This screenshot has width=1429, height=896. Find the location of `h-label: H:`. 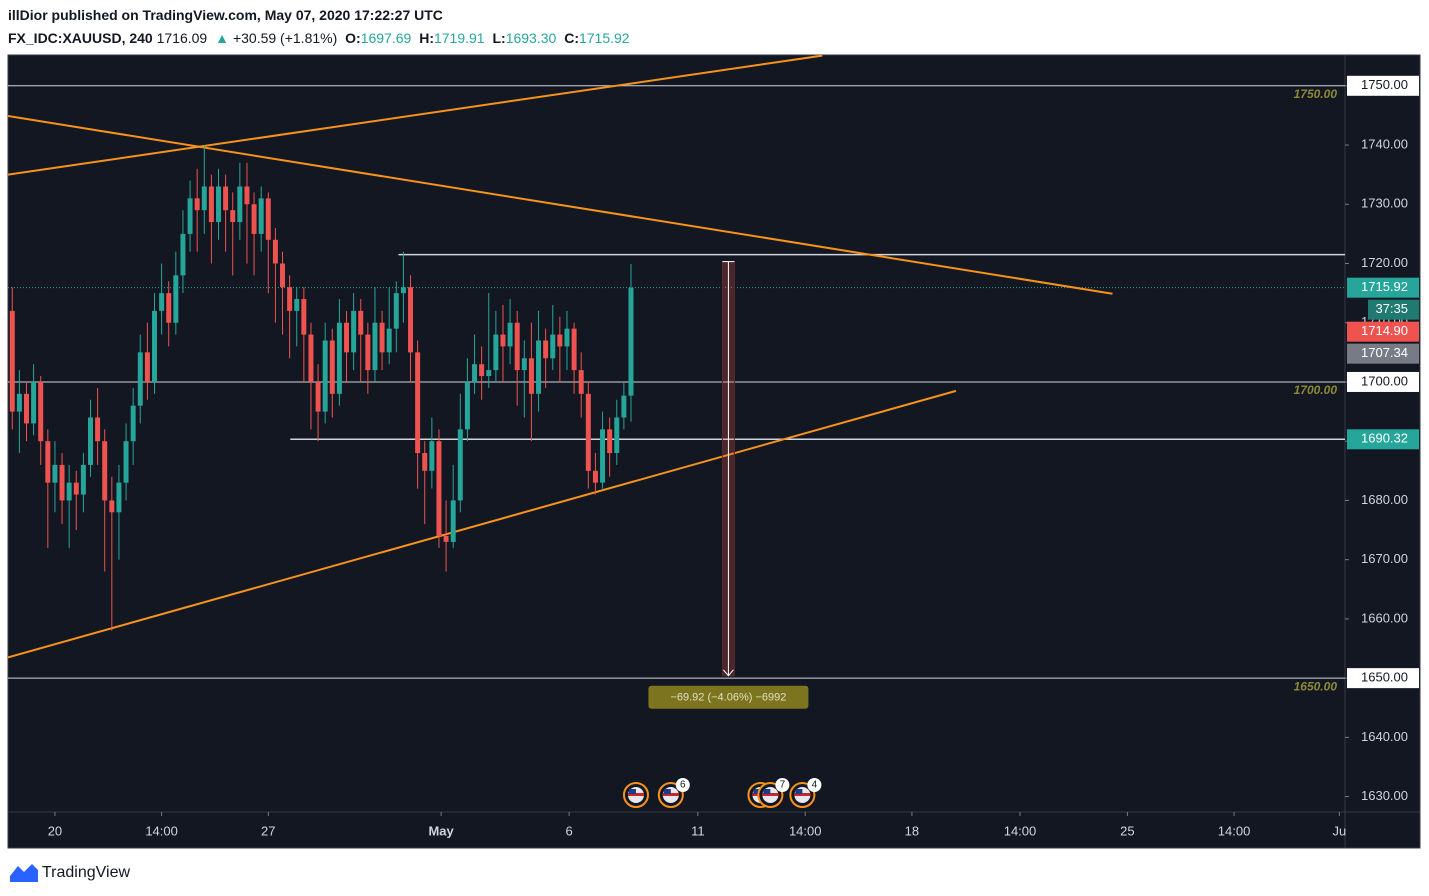

h-label: H: is located at coordinates (426, 38).